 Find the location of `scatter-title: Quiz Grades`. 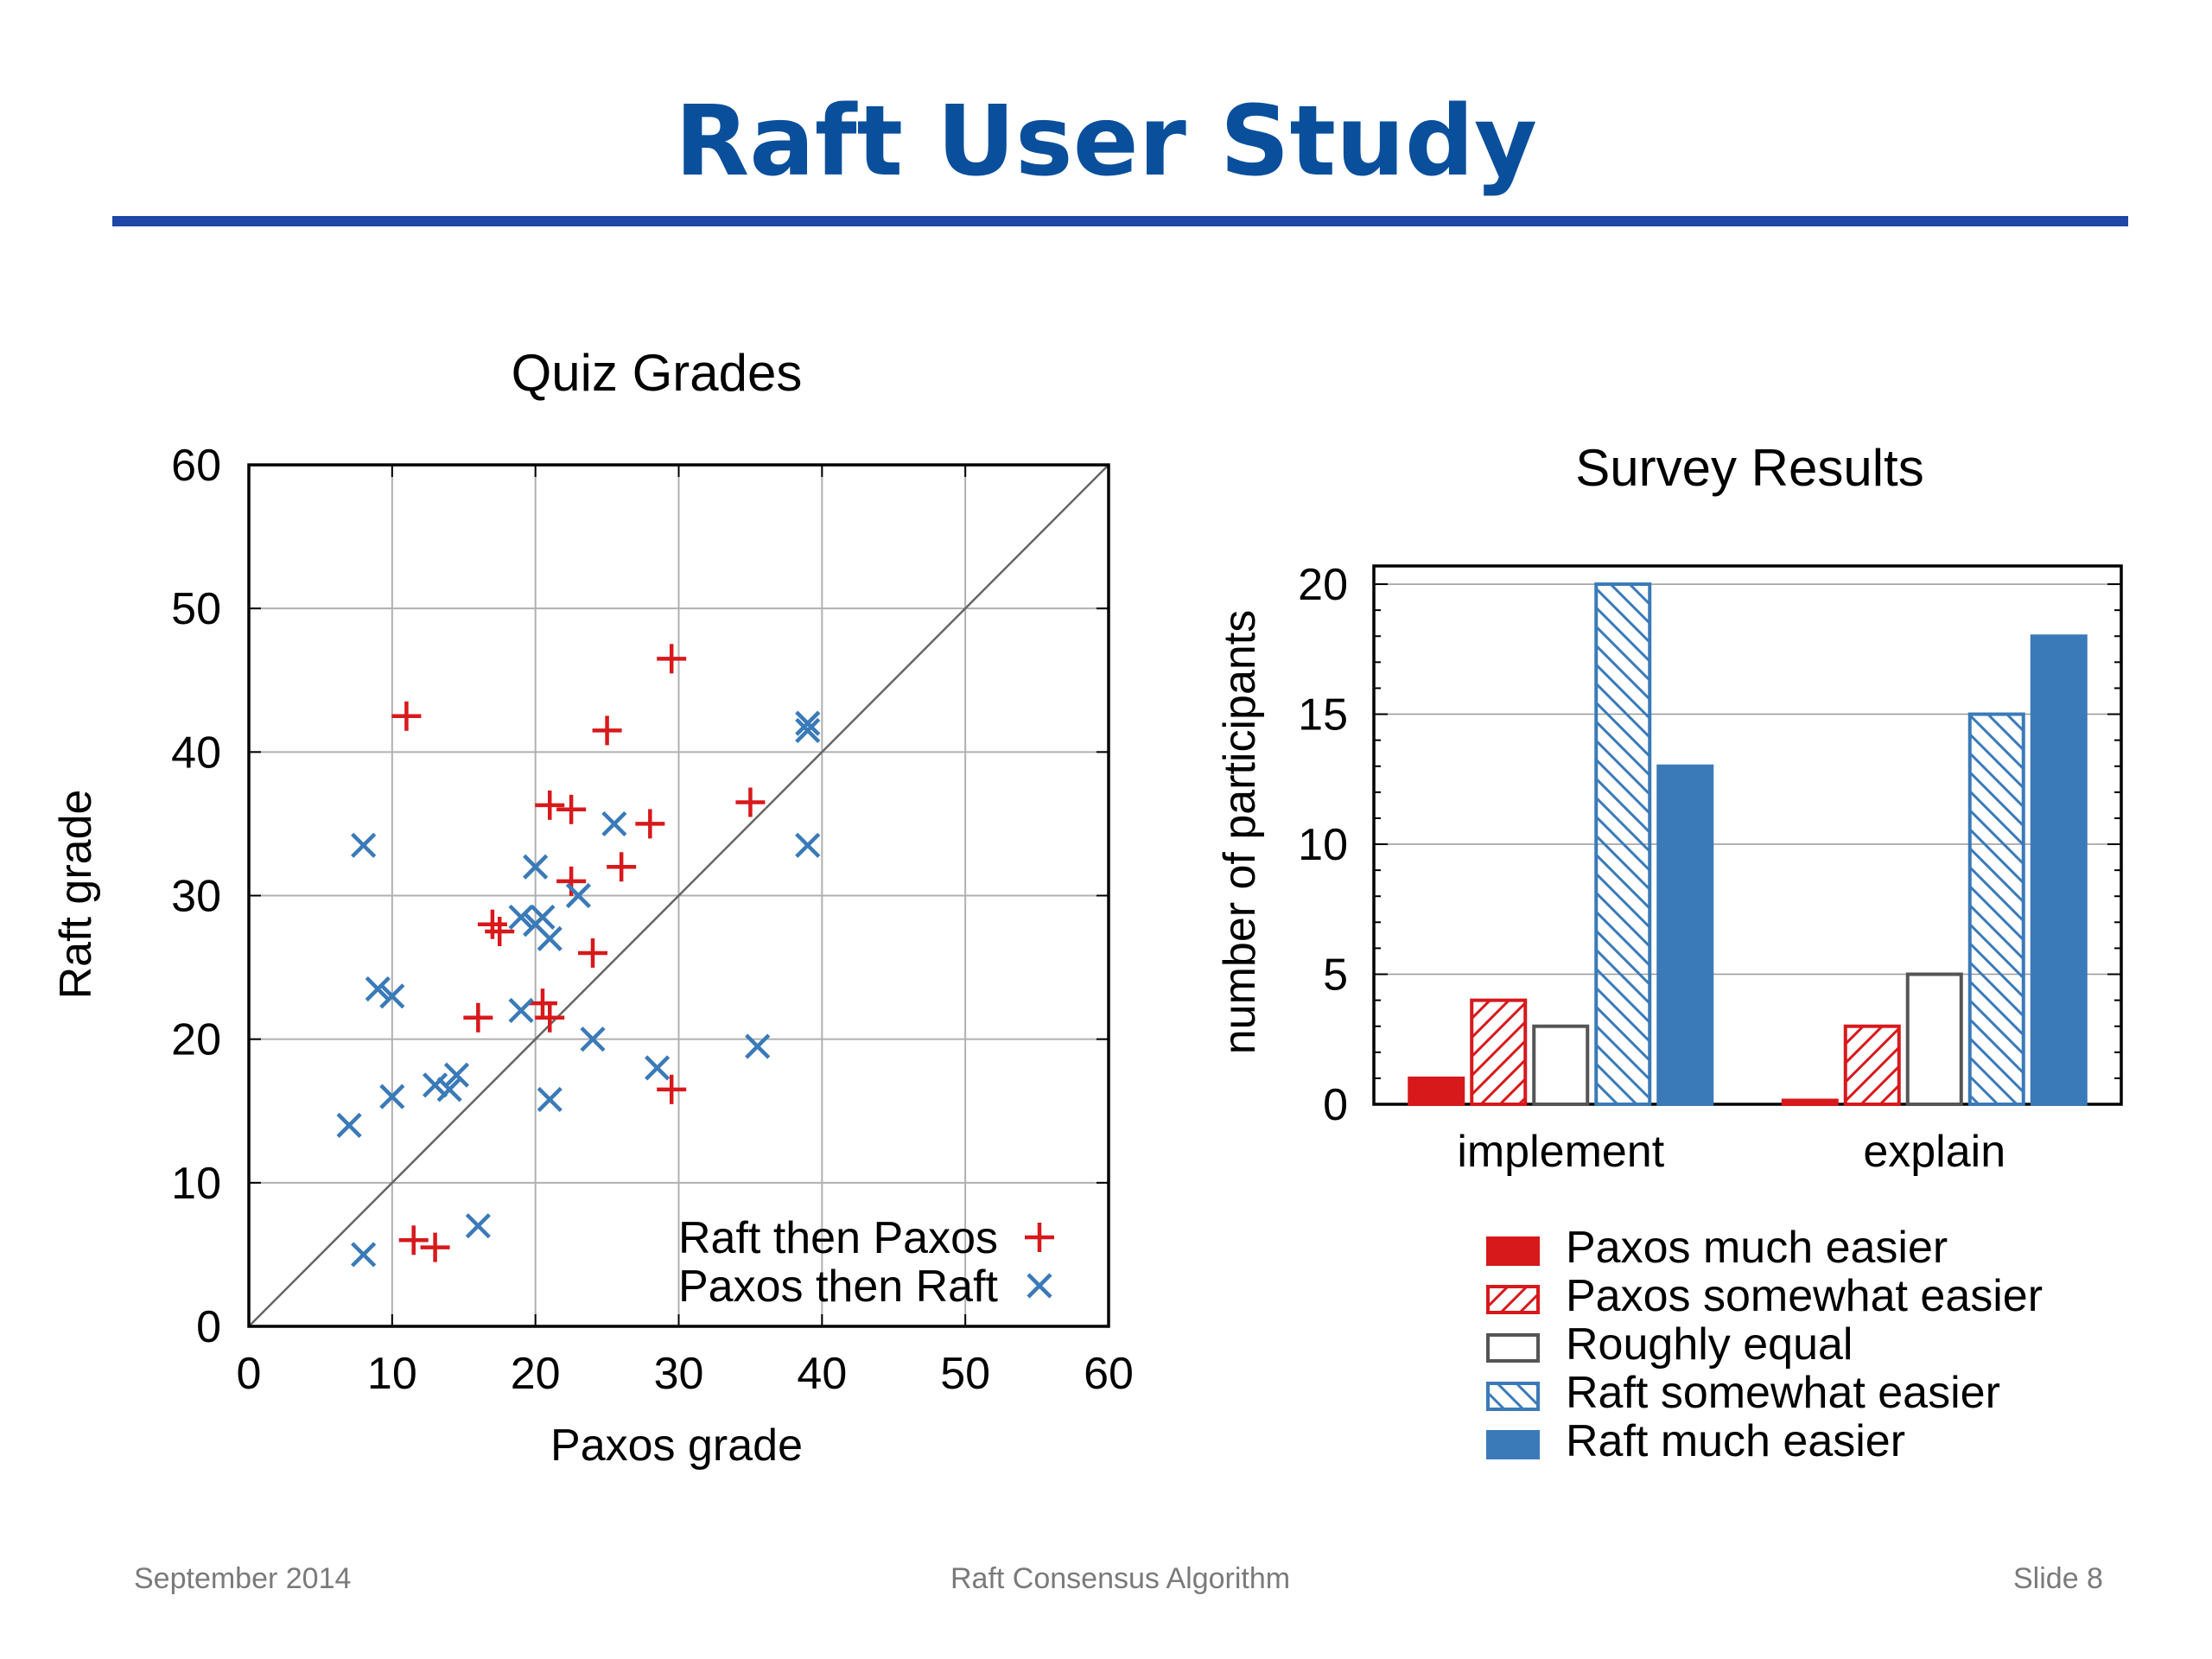

scatter-title: Quiz Grades is located at coordinates (657, 373).